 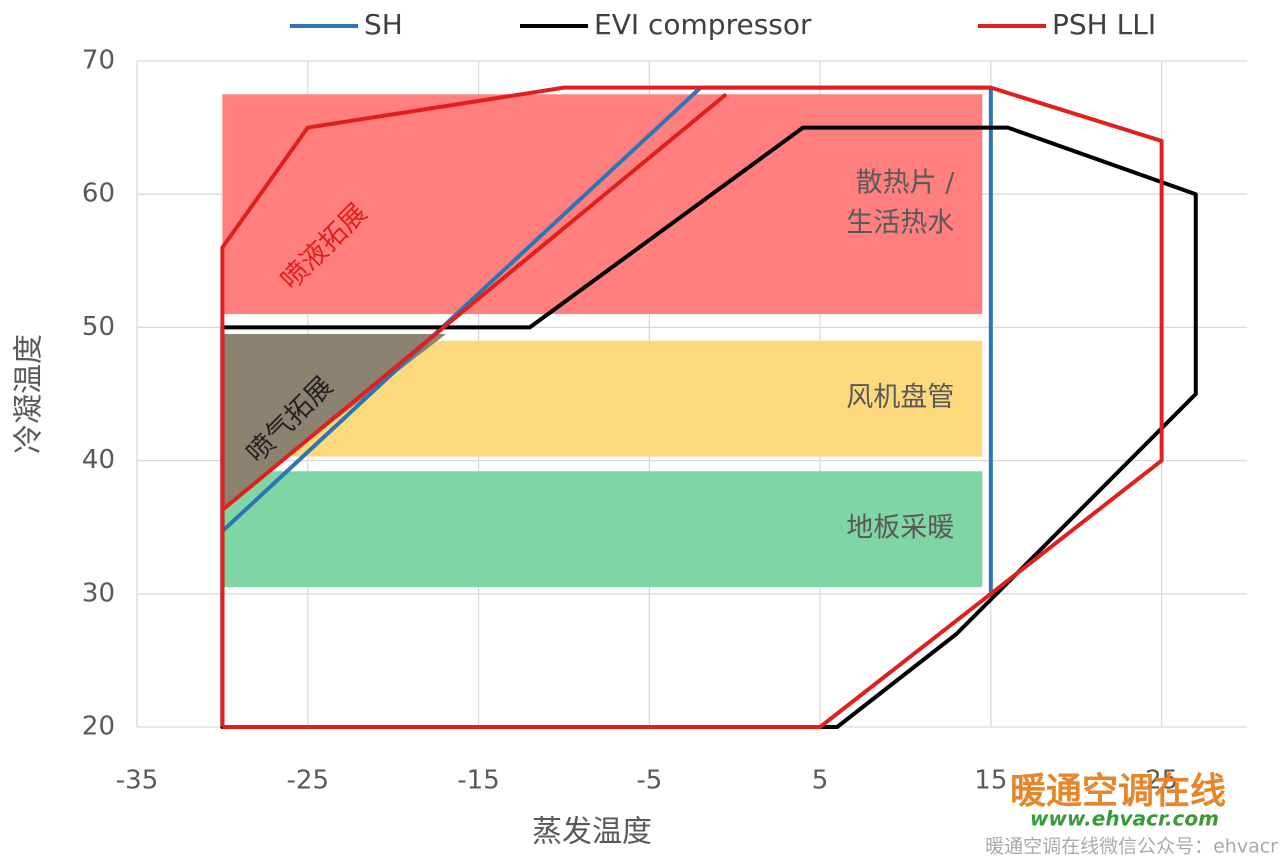 What do you see at coordinates (990, 781) in the screenshot?
I see `x-tick-label: 15` at bounding box center [990, 781].